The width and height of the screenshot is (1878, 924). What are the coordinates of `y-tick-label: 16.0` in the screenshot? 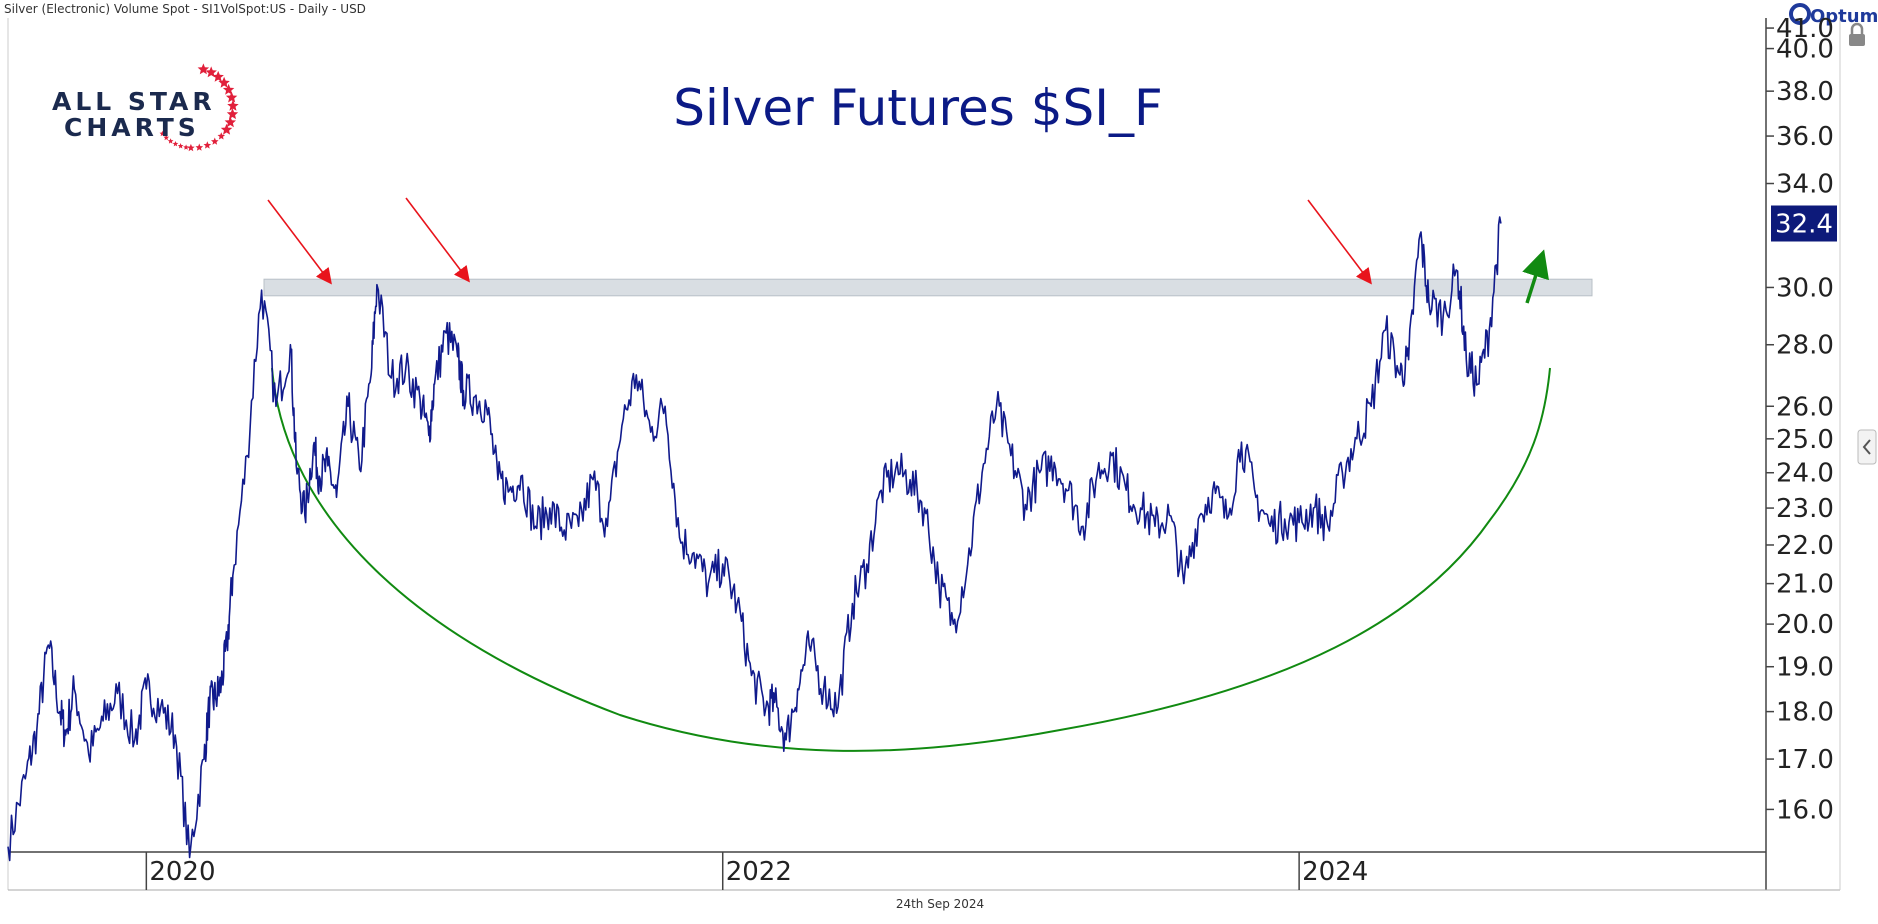 It's located at (1805, 810).